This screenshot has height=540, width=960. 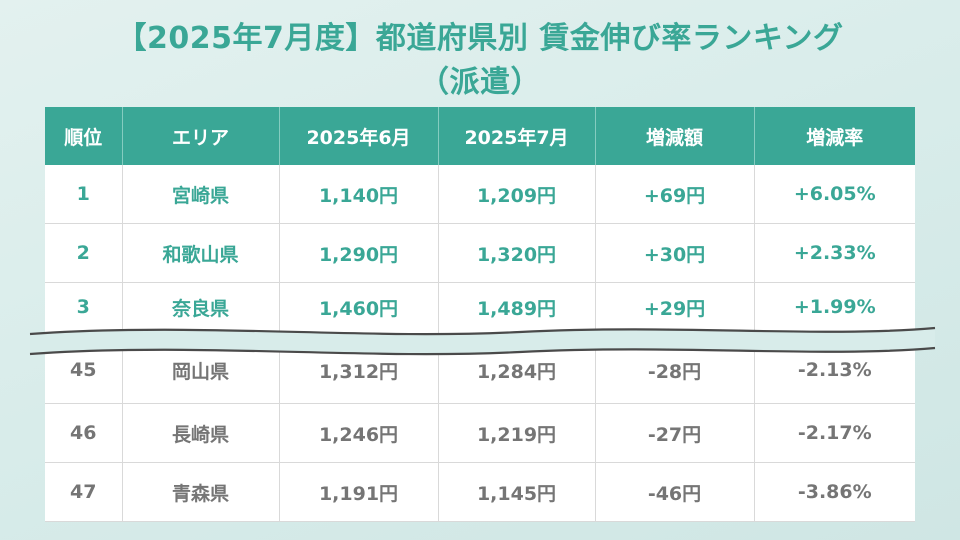 I want to click on june-wage-cell: 1,191円, so click(x=359, y=492).